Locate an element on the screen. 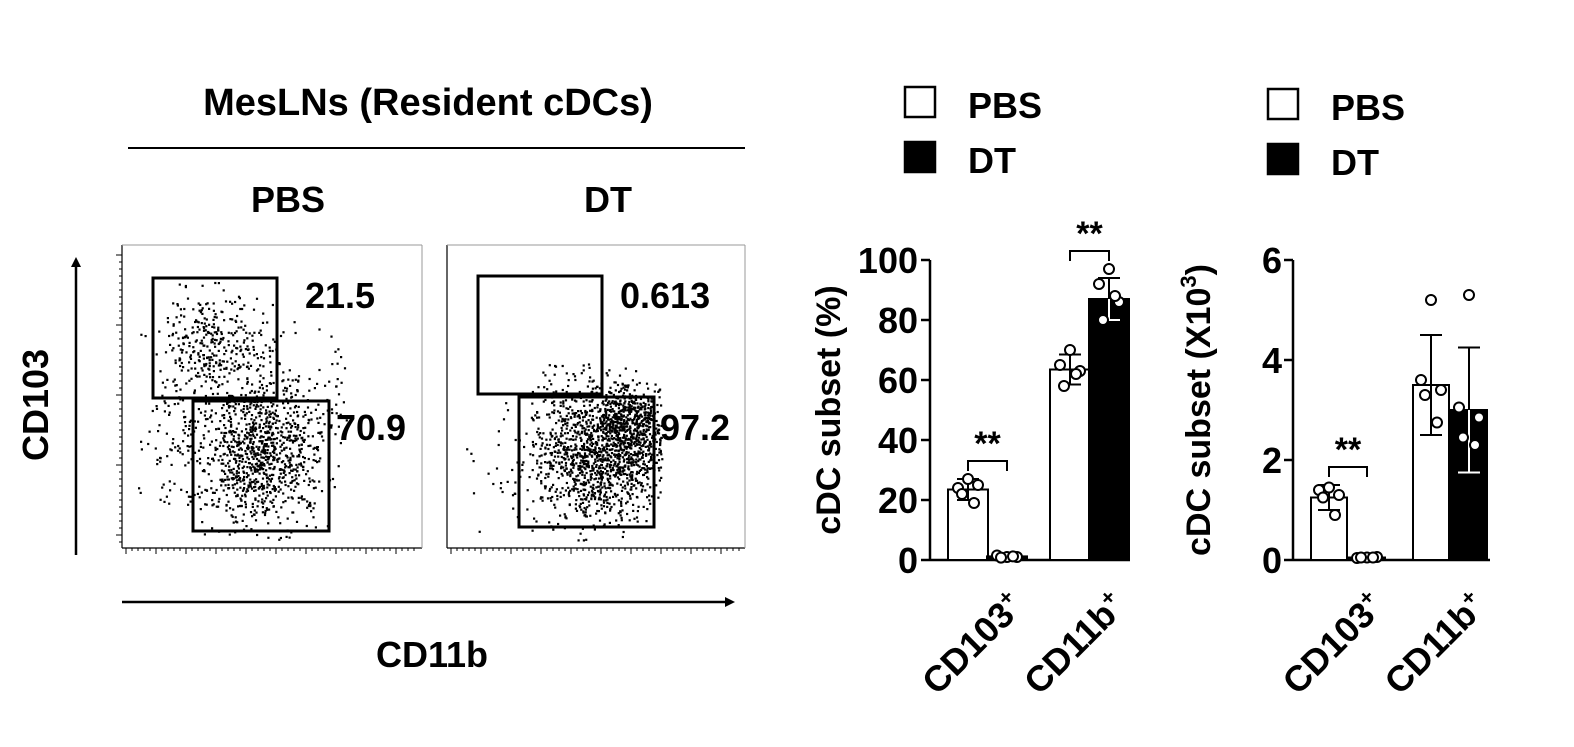  y-tick-label: 40 is located at coordinates (898, 440).